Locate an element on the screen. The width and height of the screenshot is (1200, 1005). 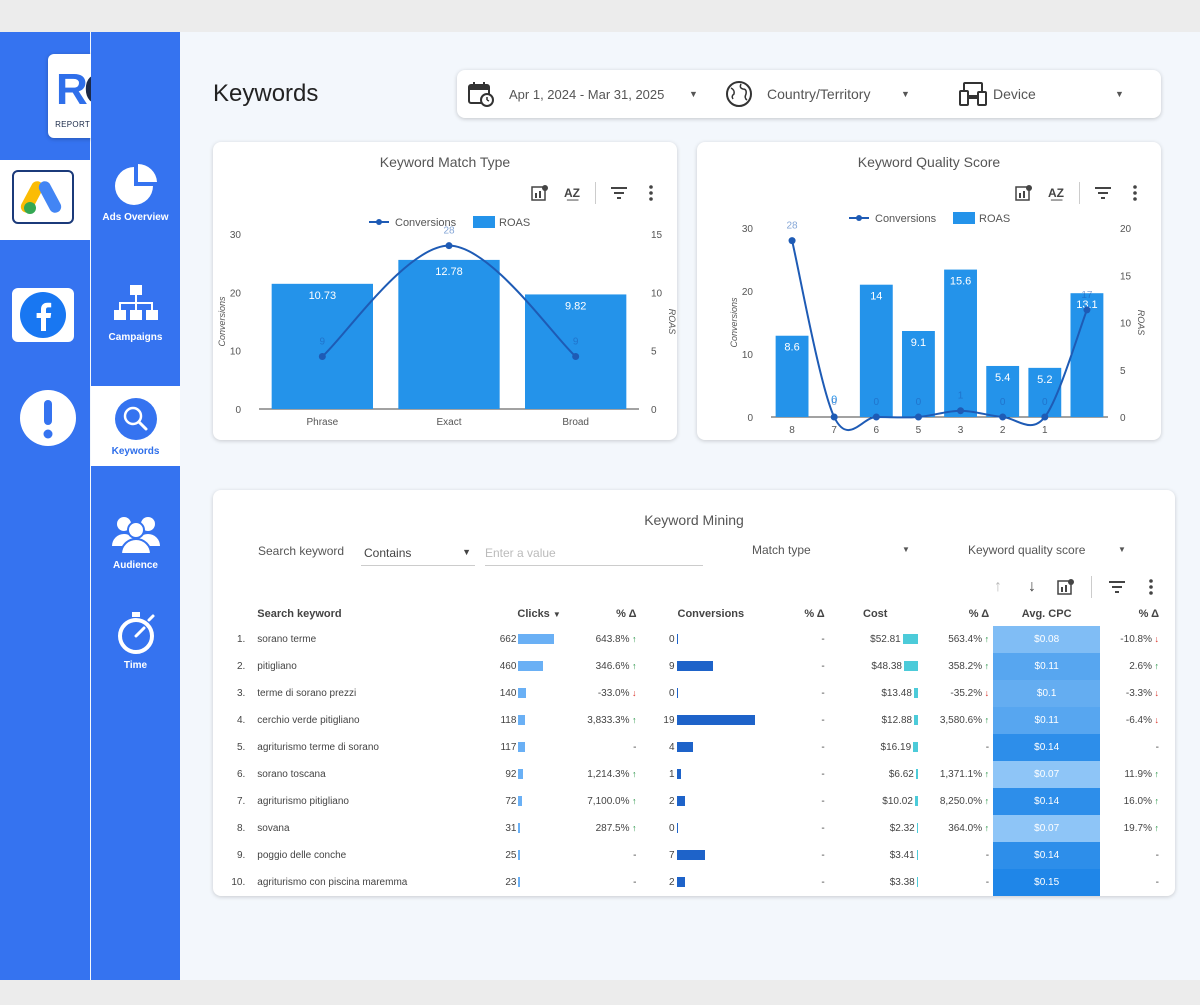
country-filter: Country/Territory ▼ is located at coordinates (825, 94).